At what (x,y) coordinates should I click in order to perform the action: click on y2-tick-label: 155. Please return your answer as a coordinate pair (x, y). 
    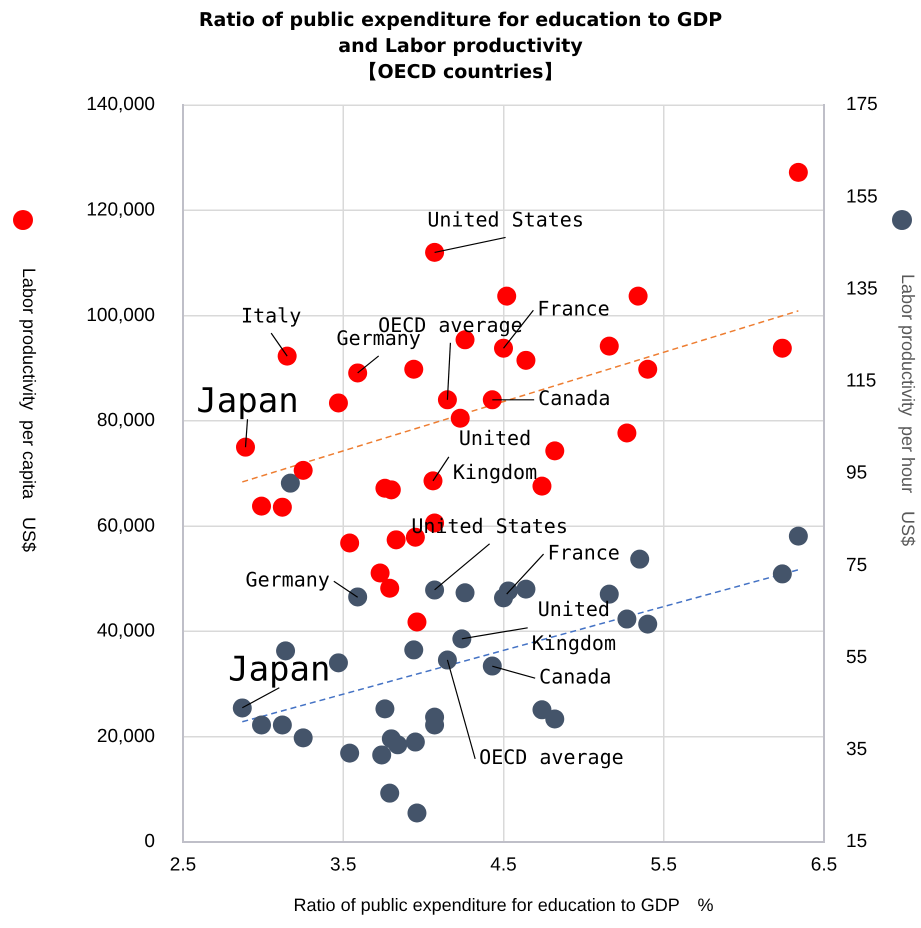
    Looking at the image, I should click on (862, 197).